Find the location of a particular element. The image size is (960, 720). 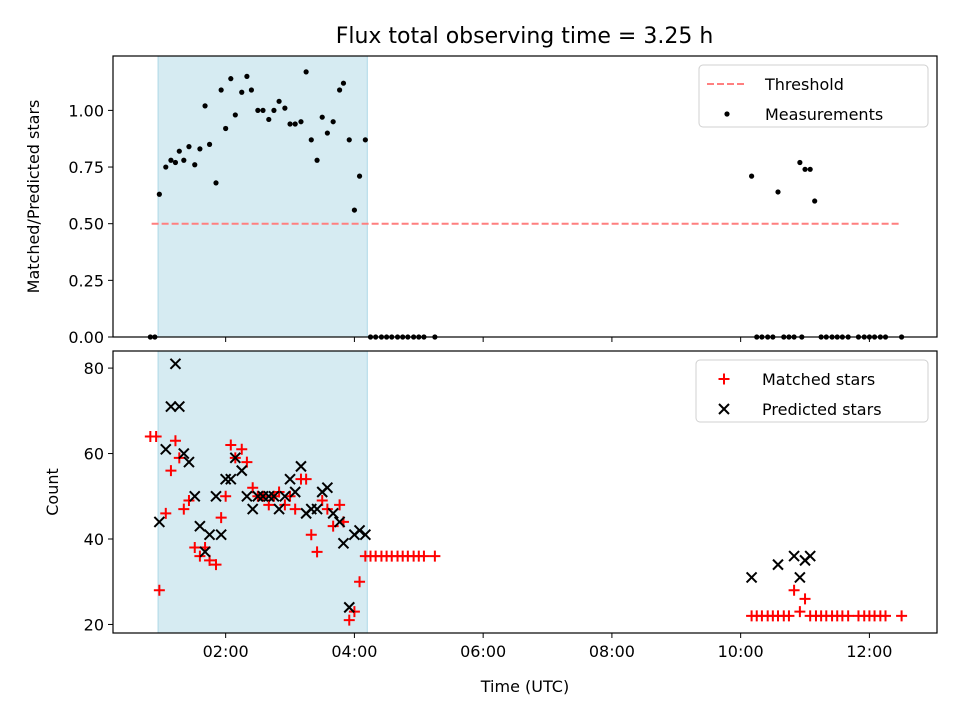

legend-label: Measurements is located at coordinates (824, 114).